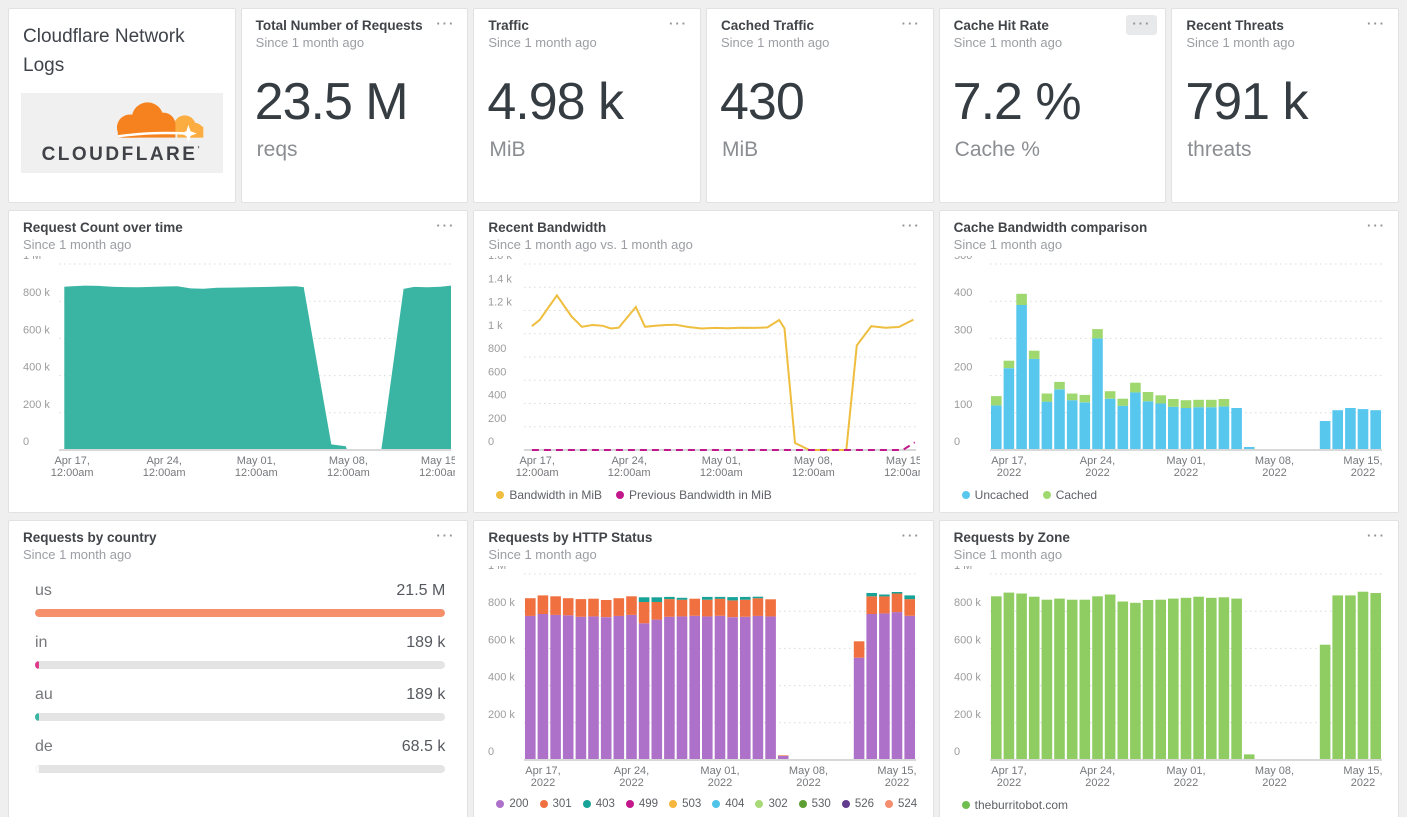 This screenshot has width=1407, height=817. I want to click on svg-text: 800 k, so click(967, 603).